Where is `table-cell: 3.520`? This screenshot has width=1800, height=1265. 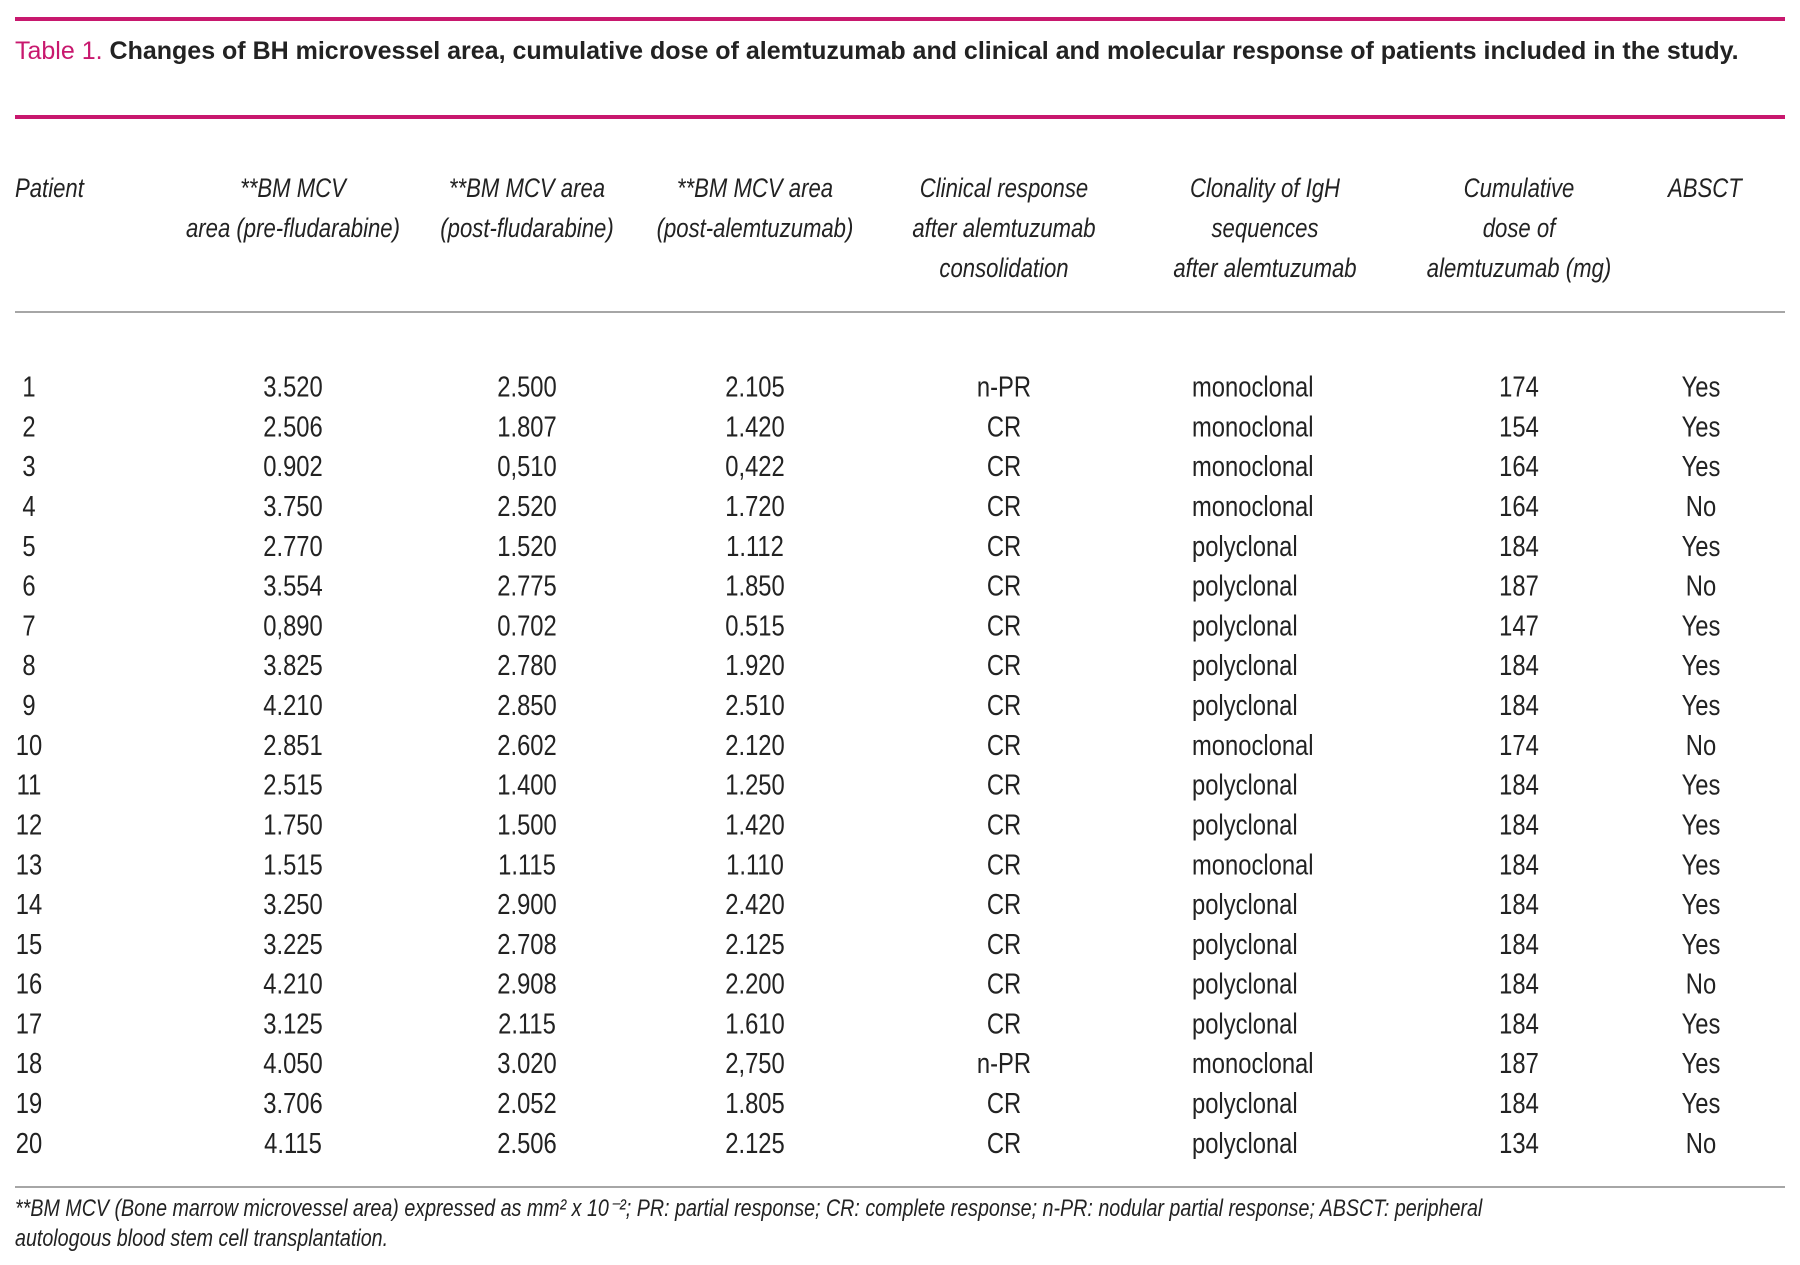 table-cell: 3.520 is located at coordinates (292, 386).